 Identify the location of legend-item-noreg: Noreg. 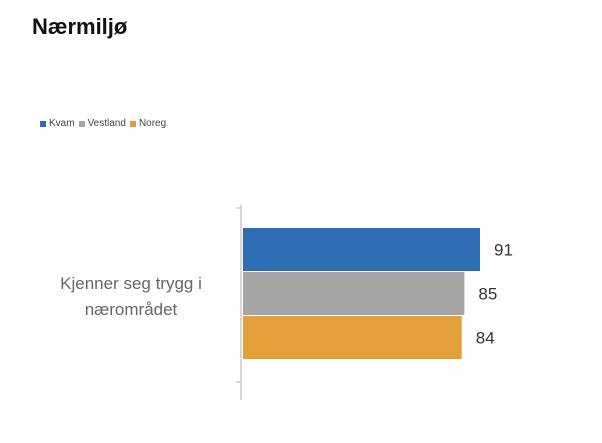
(148, 123).